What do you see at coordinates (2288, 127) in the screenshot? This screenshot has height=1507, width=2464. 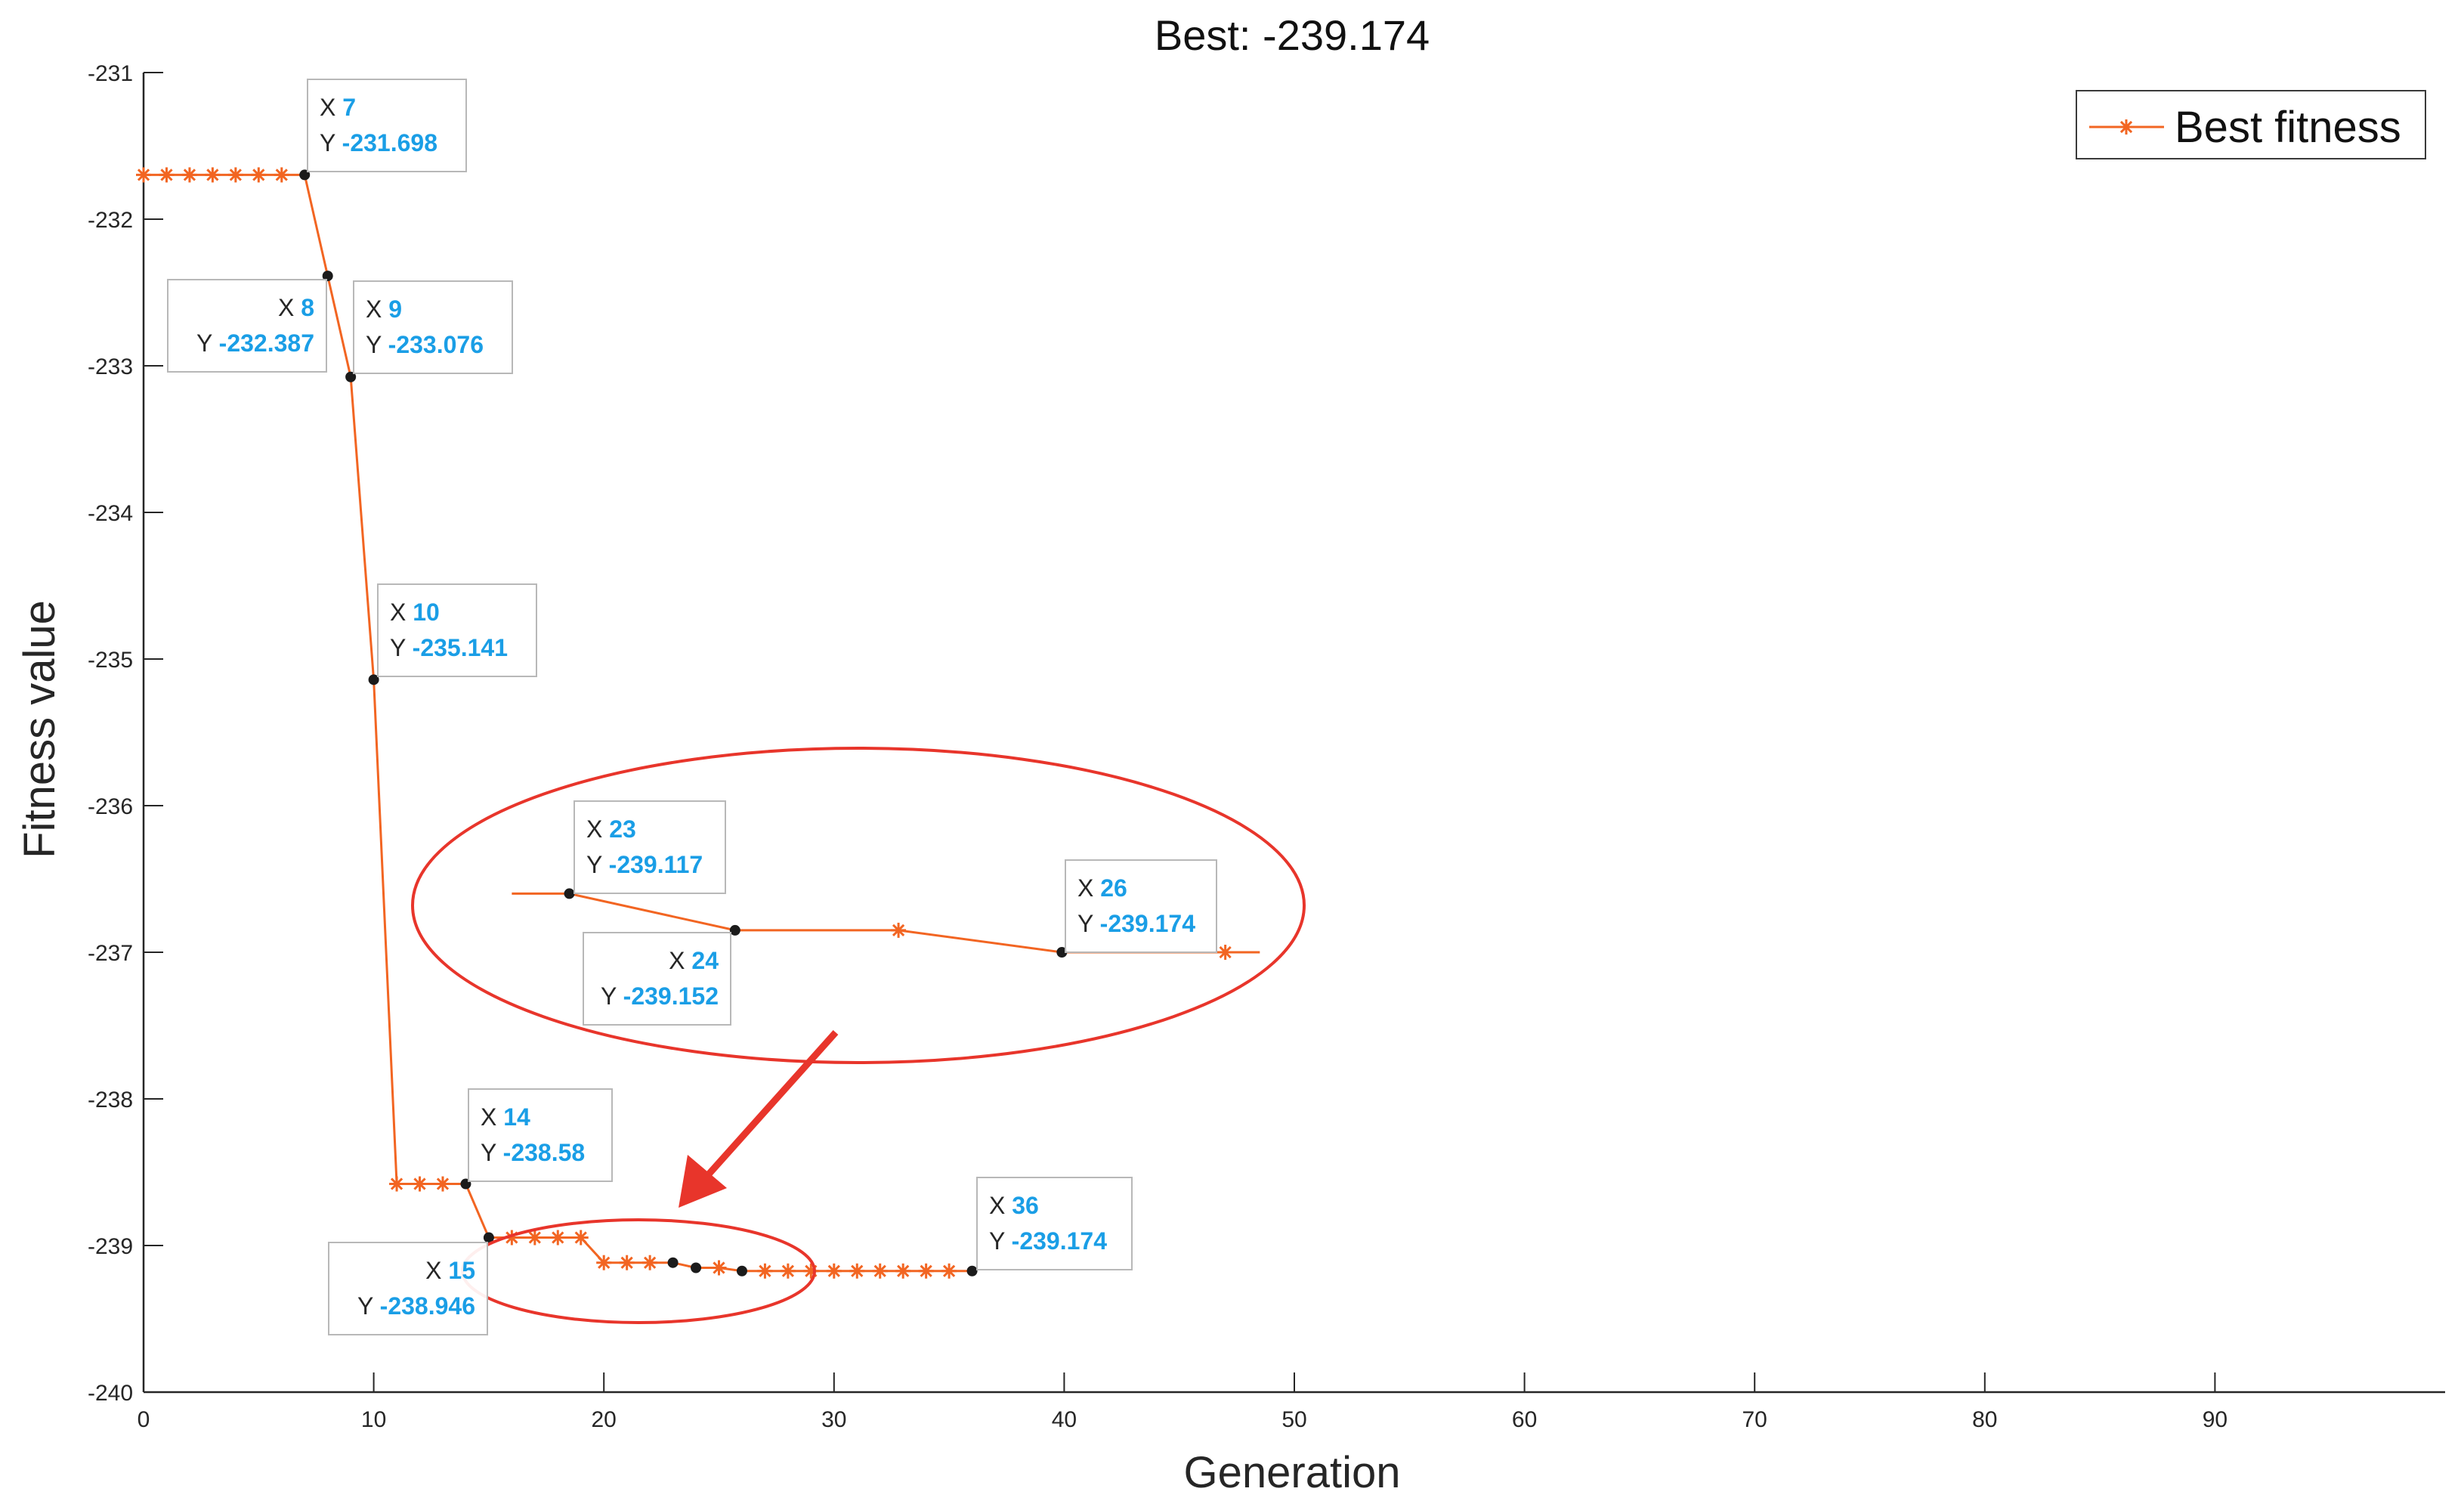 I see `legend-label: Best fitness` at bounding box center [2288, 127].